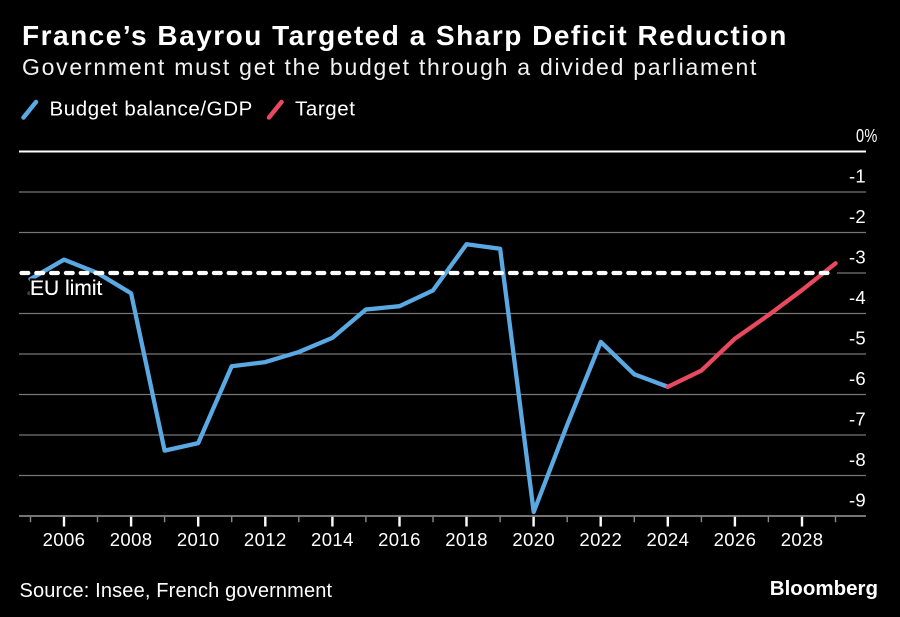 The height and width of the screenshot is (617, 900). Describe the element at coordinates (857, 500) in the screenshot. I see `svg-text: -9` at that location.